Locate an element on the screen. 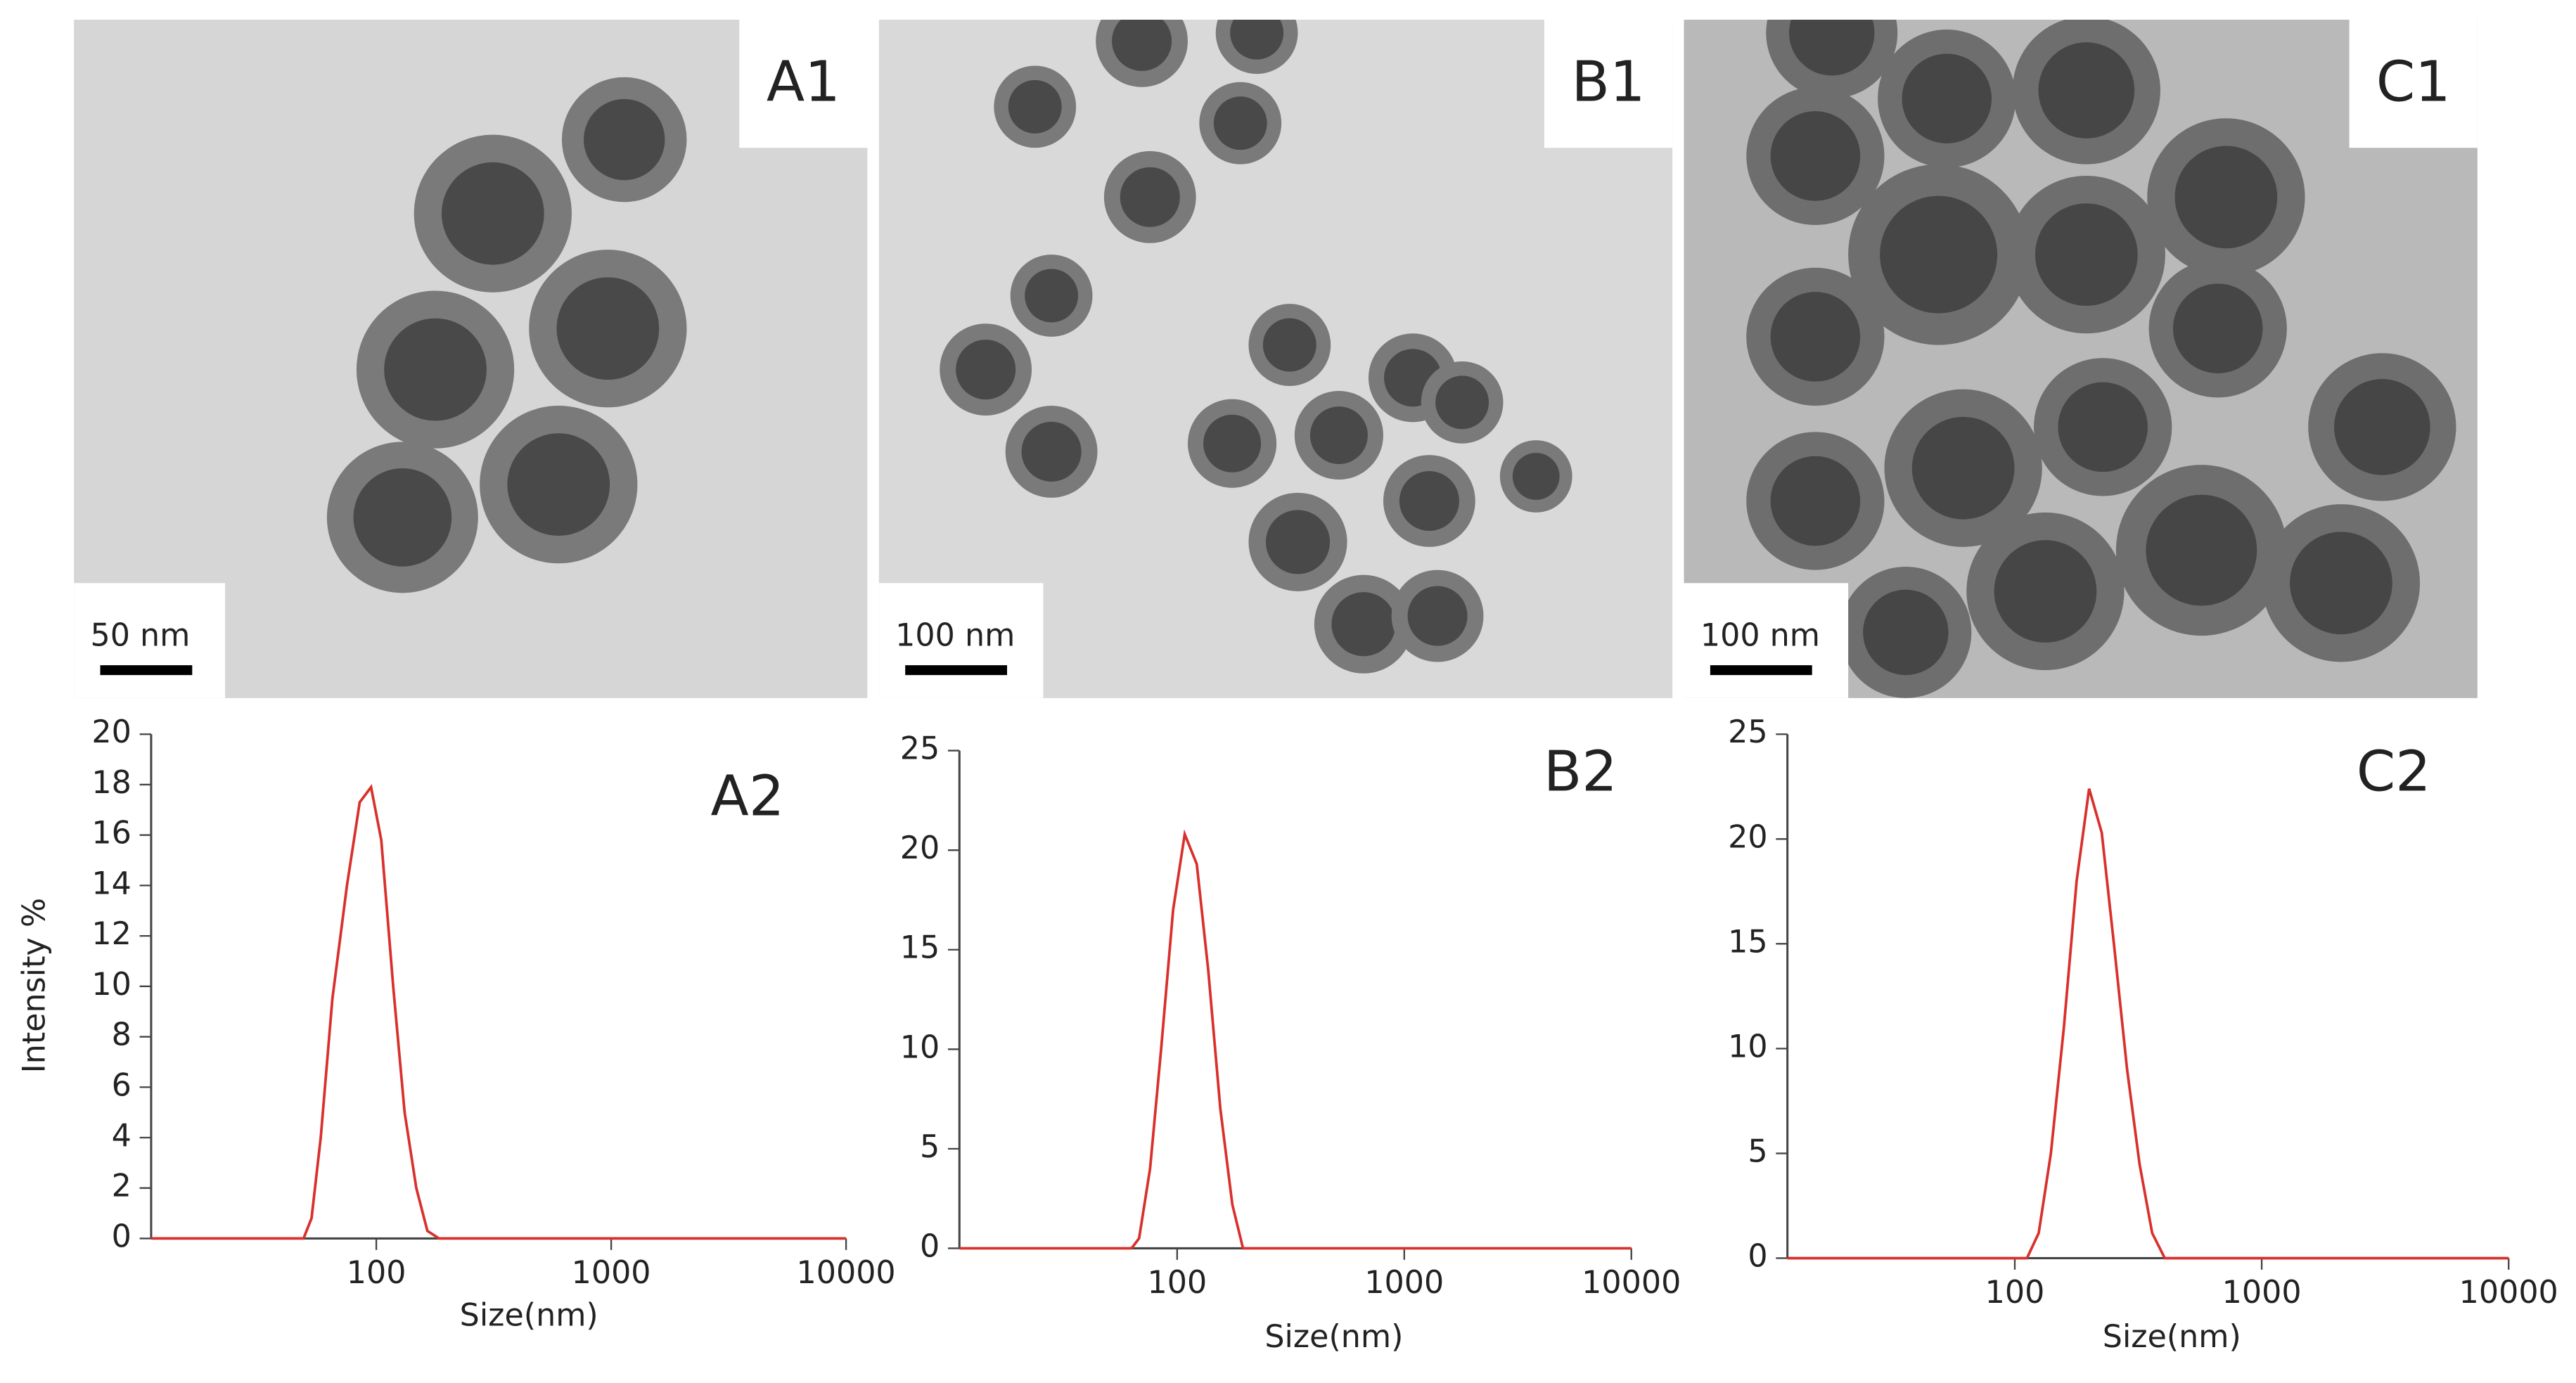 The image size is (2576, 1383). panel-label: A1 is located at coordinates (803, 81).